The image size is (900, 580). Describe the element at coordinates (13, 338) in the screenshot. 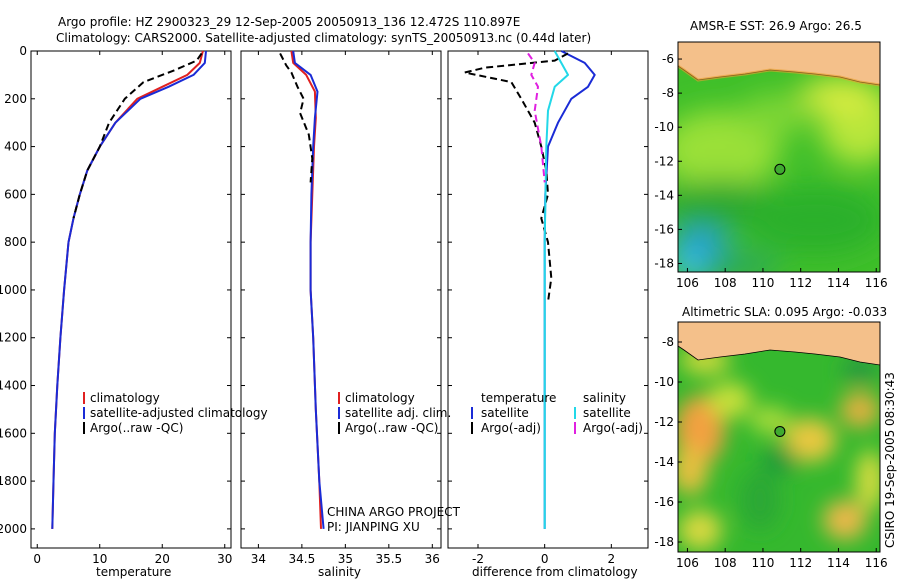

I see `ytick-label: 1200` at that location.